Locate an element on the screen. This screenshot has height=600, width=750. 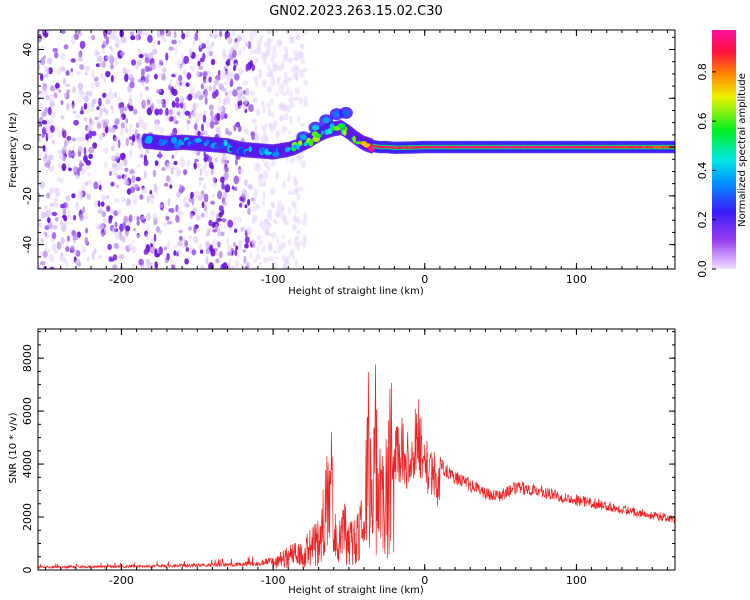
colorbar-tick-label: 0.6 is located at coordinates (702, 121).